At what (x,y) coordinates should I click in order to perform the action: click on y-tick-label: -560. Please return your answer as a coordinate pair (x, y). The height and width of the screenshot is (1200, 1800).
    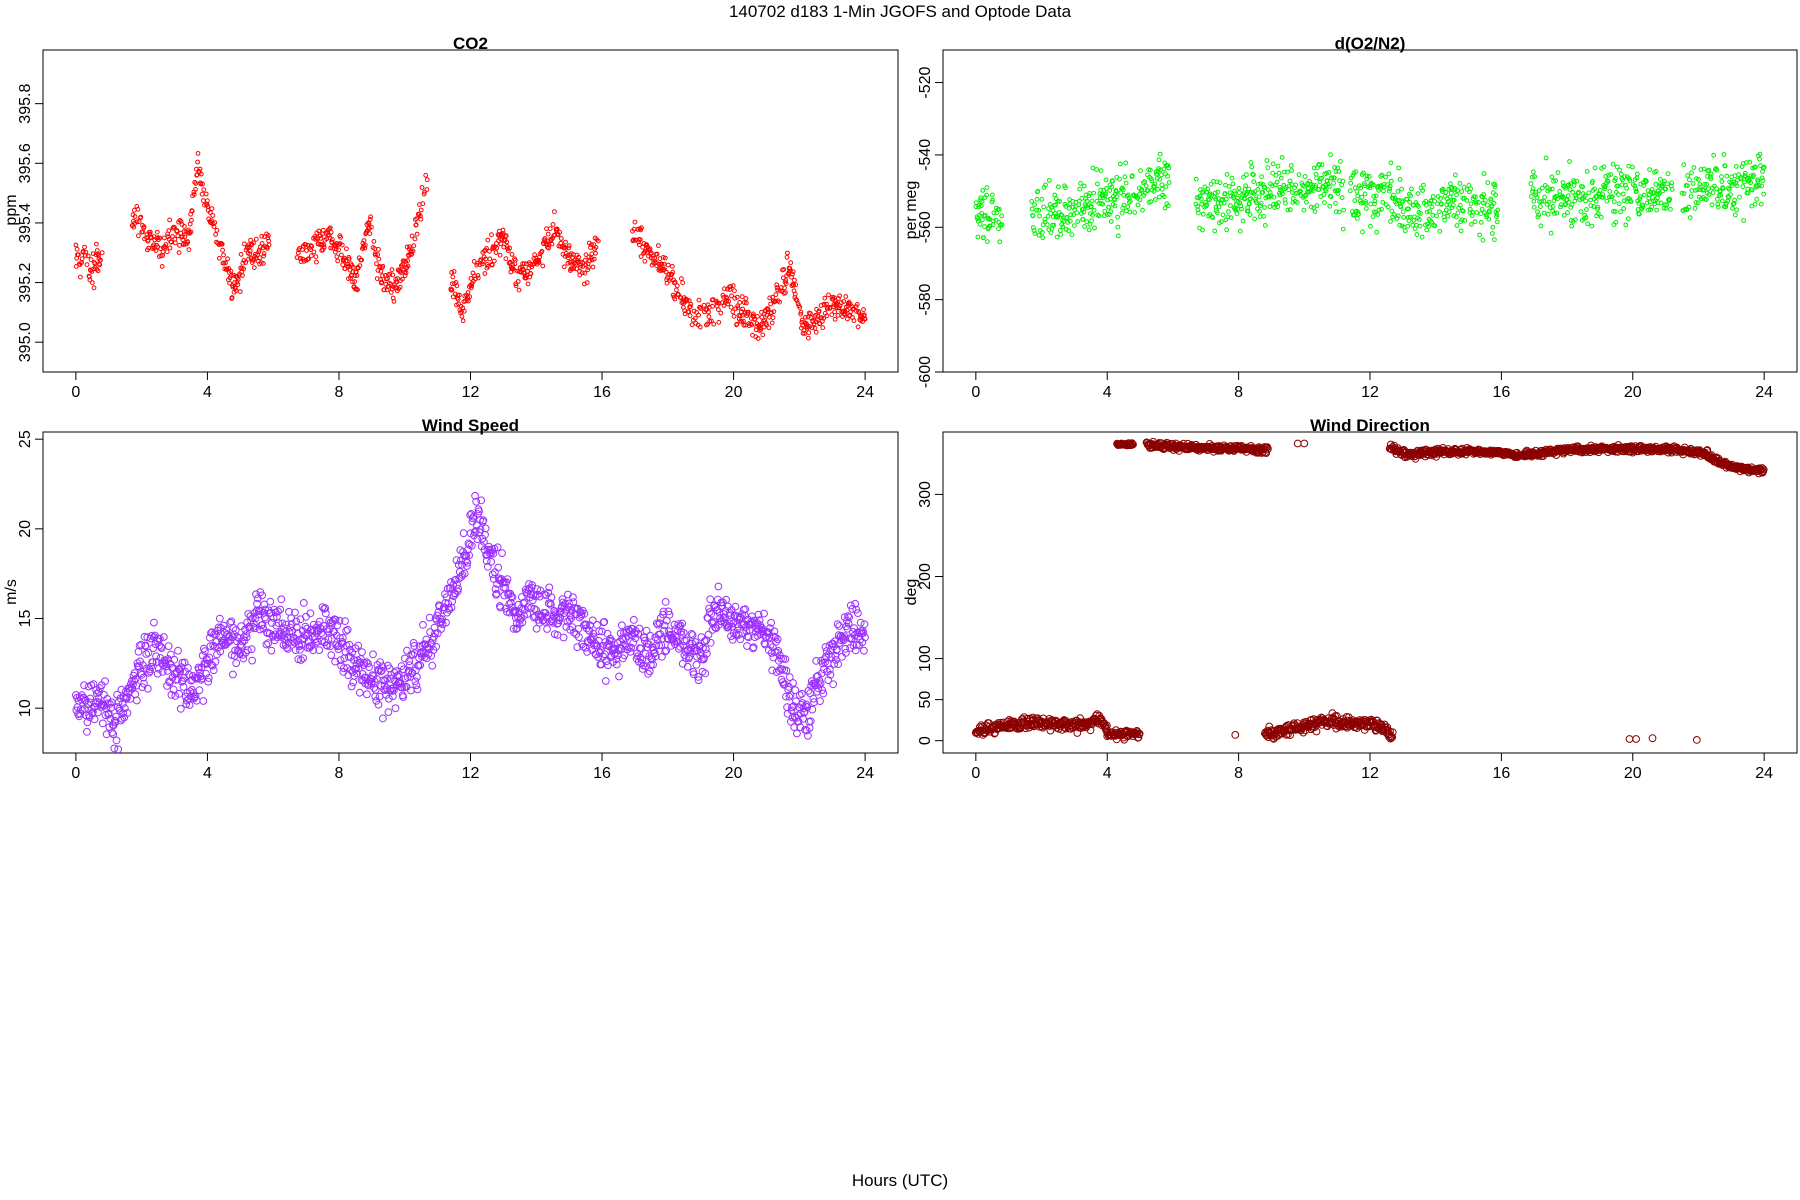
    Looking at the image, I should click on (925, 227).